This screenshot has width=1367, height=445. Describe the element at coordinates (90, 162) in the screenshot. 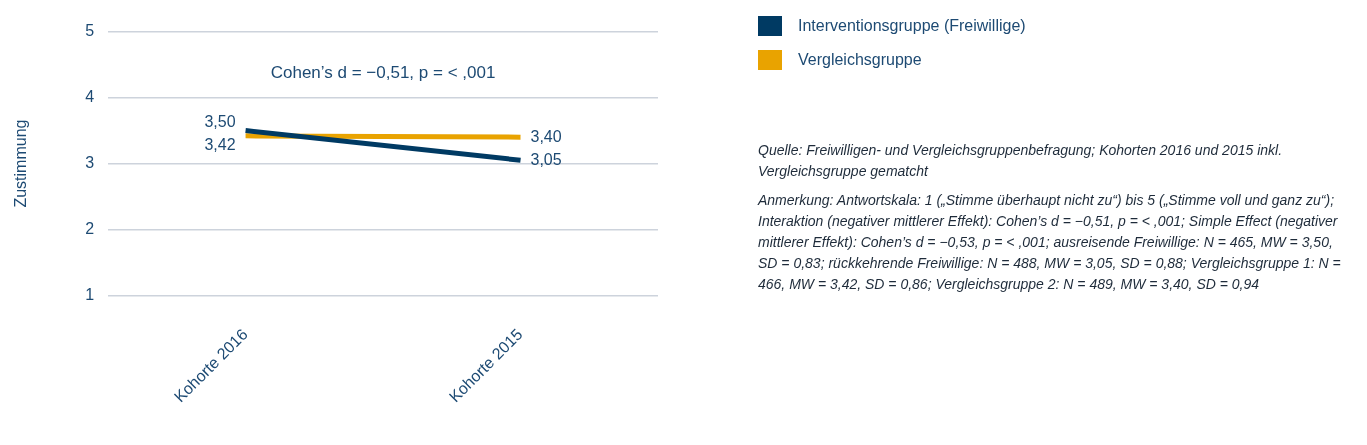

I see `y-tick-label: 3` at that location.